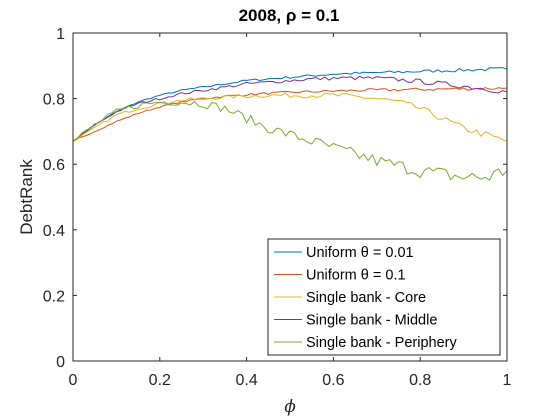  What do you see at coordinates (54, 296) in the screenshot?
I see `y-tick-label: 0.2` at bounding box center [54, 296].